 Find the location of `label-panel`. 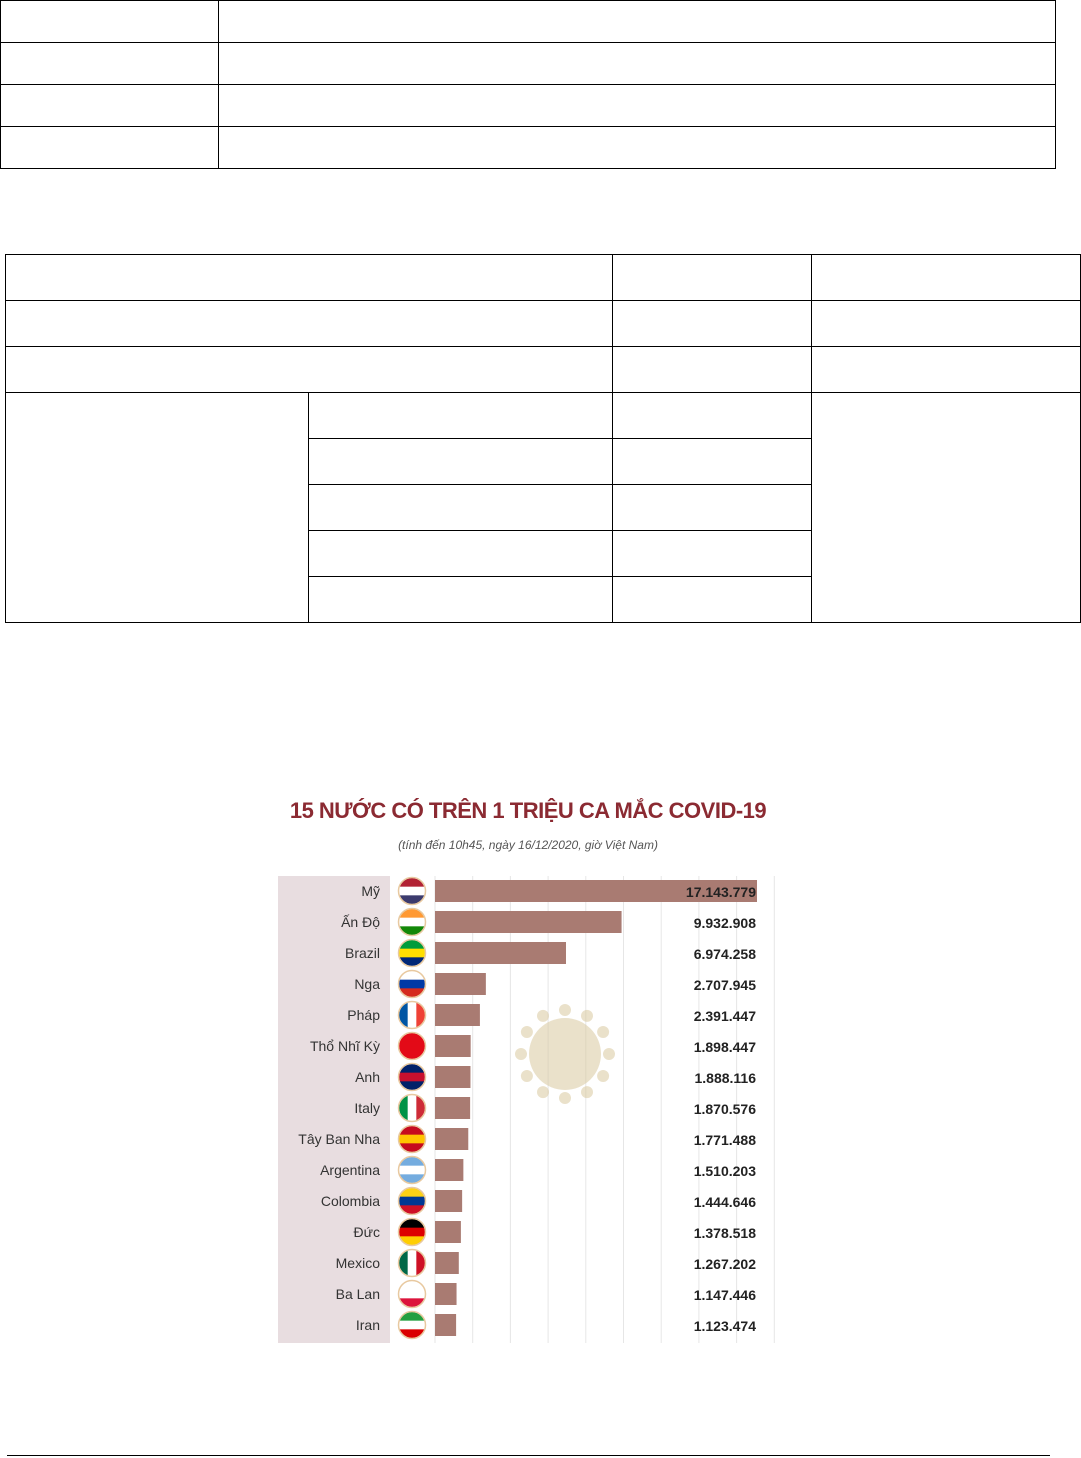

label-panel is located at coordinates (334, 1109).